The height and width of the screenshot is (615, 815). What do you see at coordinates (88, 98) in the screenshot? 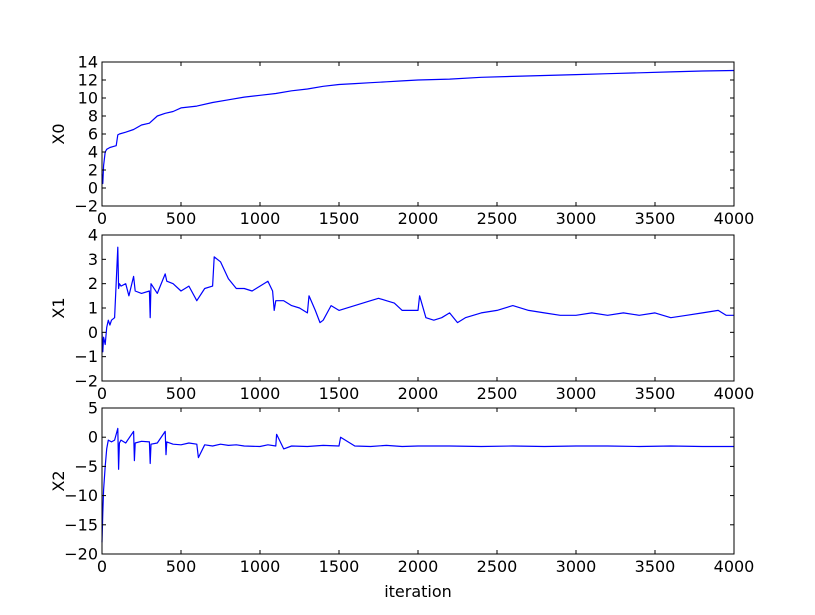
I see `y-tick-label: 10` at bounding box center [88, 98].